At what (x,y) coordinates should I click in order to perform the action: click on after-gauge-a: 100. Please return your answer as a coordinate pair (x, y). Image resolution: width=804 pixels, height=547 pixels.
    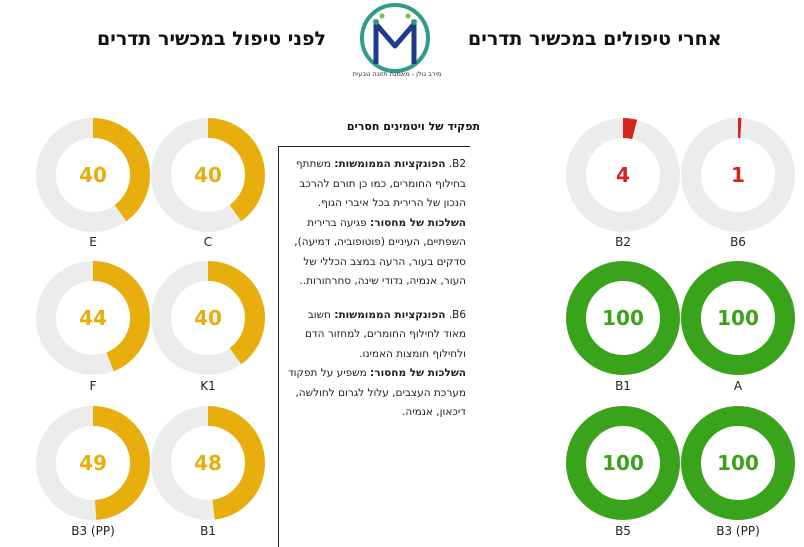
    Looking at the image, I should click on (738, 318).